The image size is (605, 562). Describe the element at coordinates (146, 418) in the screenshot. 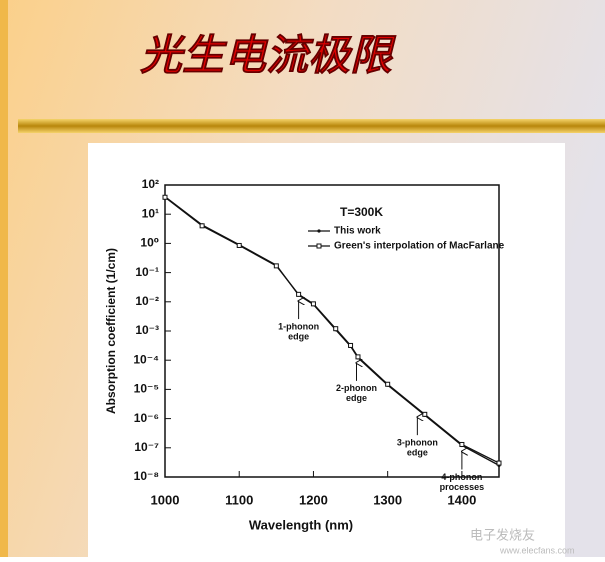

I see `y-tick-label: 10⁻⁶` at that location.